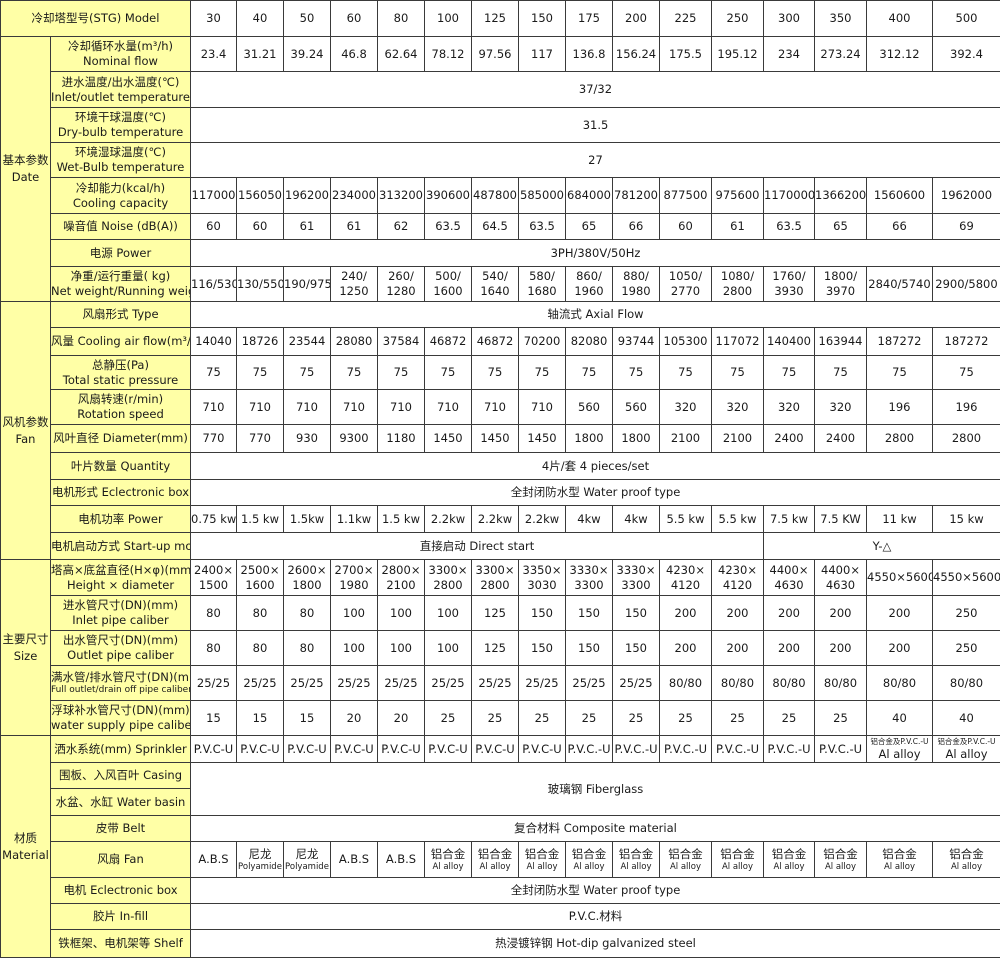  Describe the element at coordinates (401, 196) in the screenshot. I see `value-cell: 313200` at that location.